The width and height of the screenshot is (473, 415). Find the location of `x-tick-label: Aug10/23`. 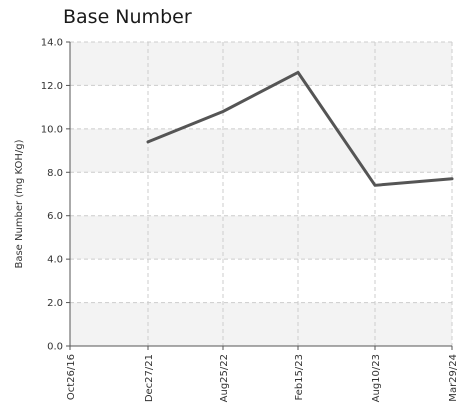

x-tick-label: Aug10/23 is located at coordinates (376, 378).